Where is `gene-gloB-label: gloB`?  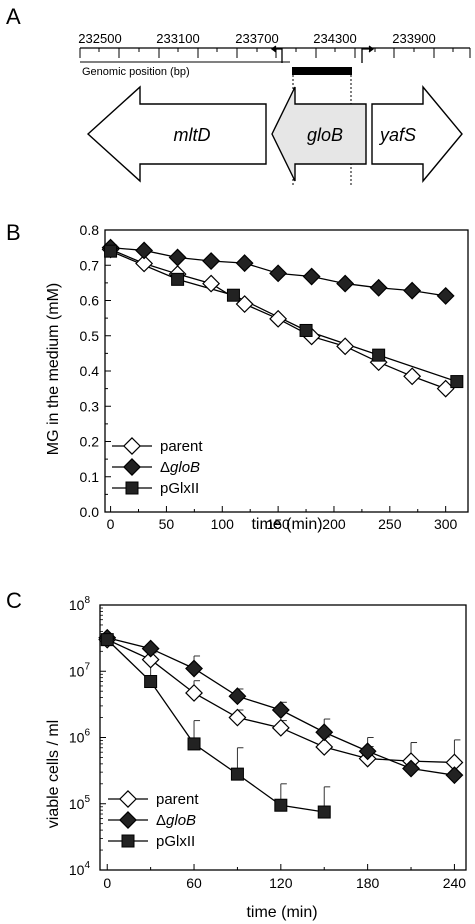 gene-gloB-label: gloB is located at coordinates (325, 135).